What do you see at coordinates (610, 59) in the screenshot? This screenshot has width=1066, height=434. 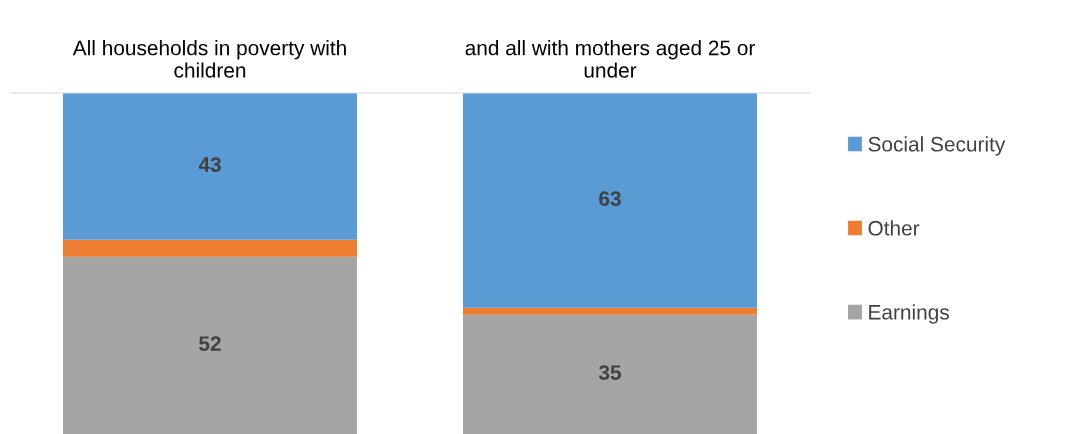 I see `x-tick-label: and all with mothers aged 25 or under` at bounding box center [610, 59].